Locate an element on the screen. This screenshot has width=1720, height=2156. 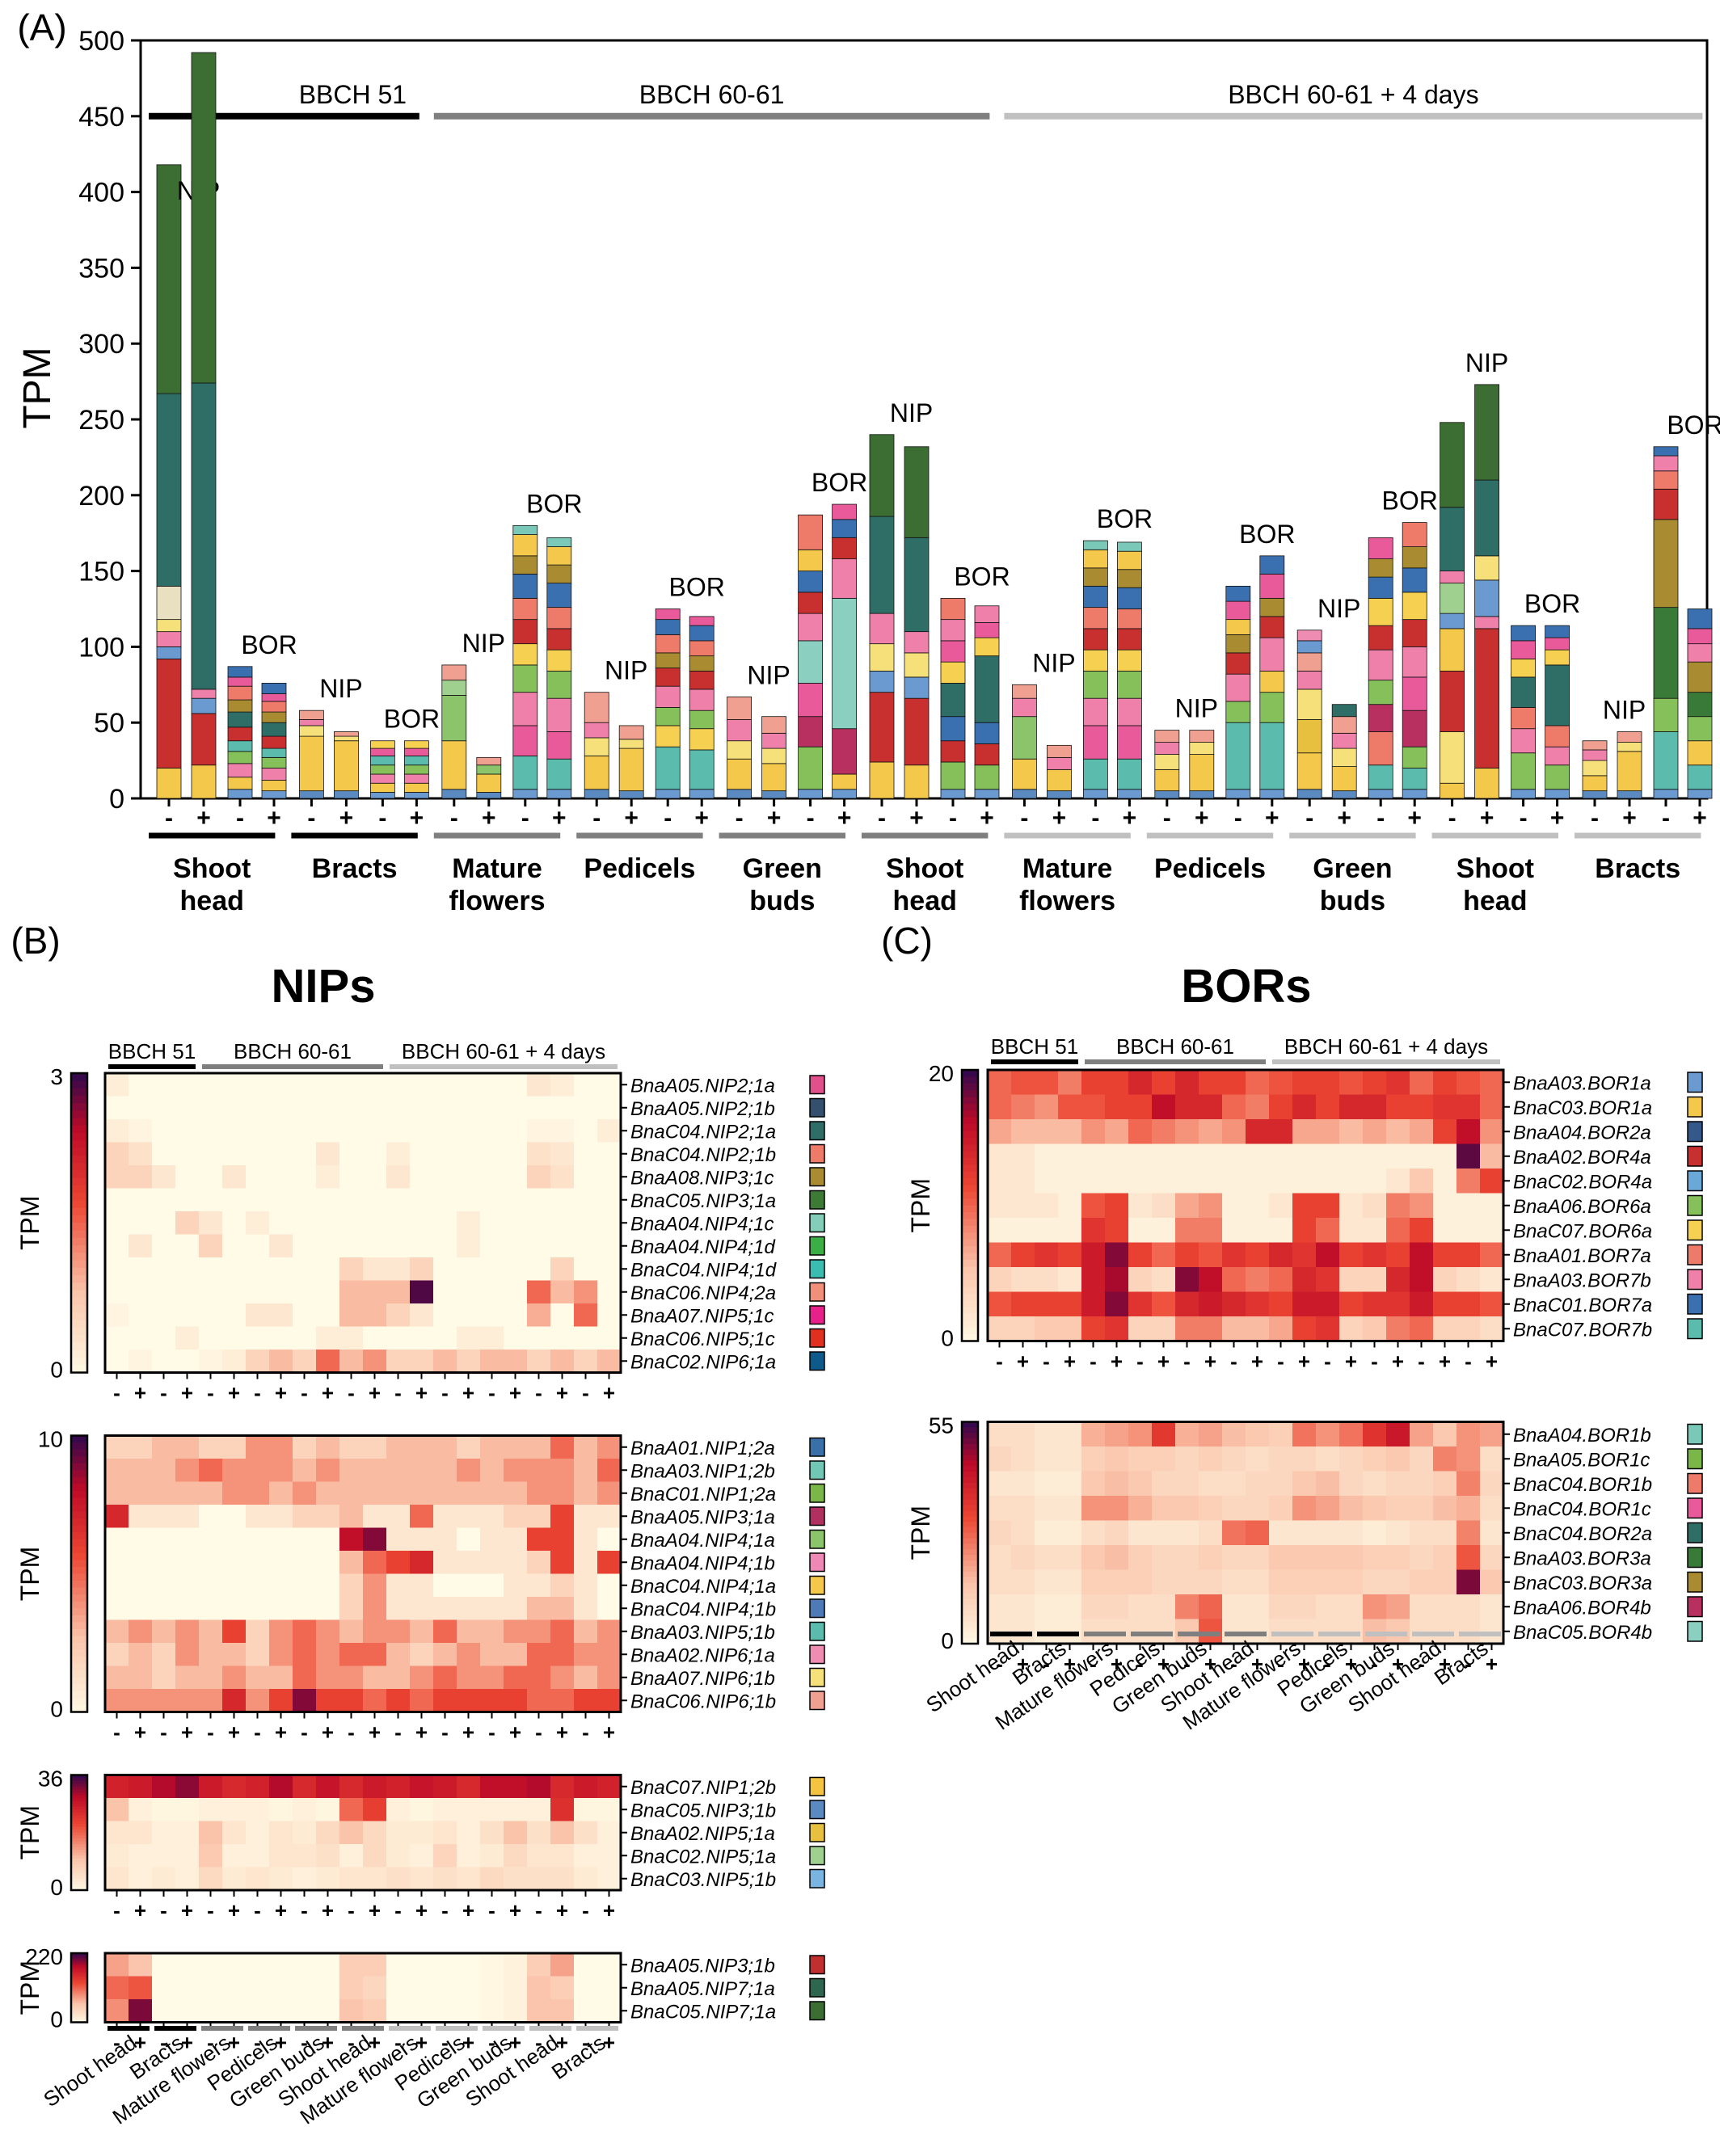
treatment-label: - is located at coordinates (1422, 1664).